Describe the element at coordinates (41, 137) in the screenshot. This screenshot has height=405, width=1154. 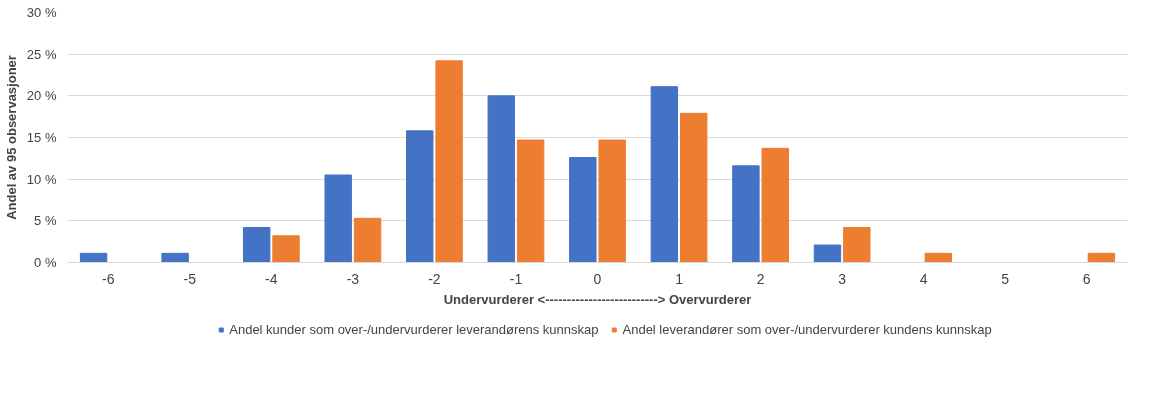
I see `y-tick-label: 15 %` at that location.